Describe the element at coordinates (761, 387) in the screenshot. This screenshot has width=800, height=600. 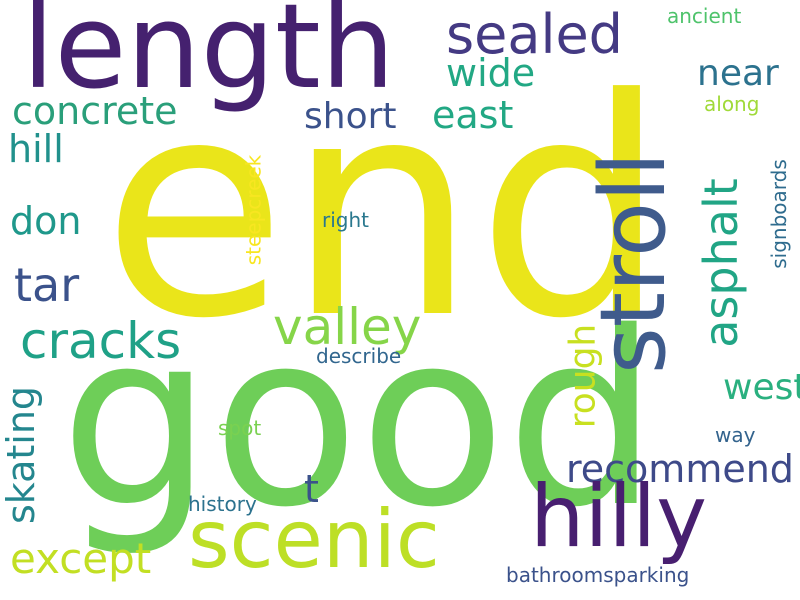
I see `word-west: west` at that location.